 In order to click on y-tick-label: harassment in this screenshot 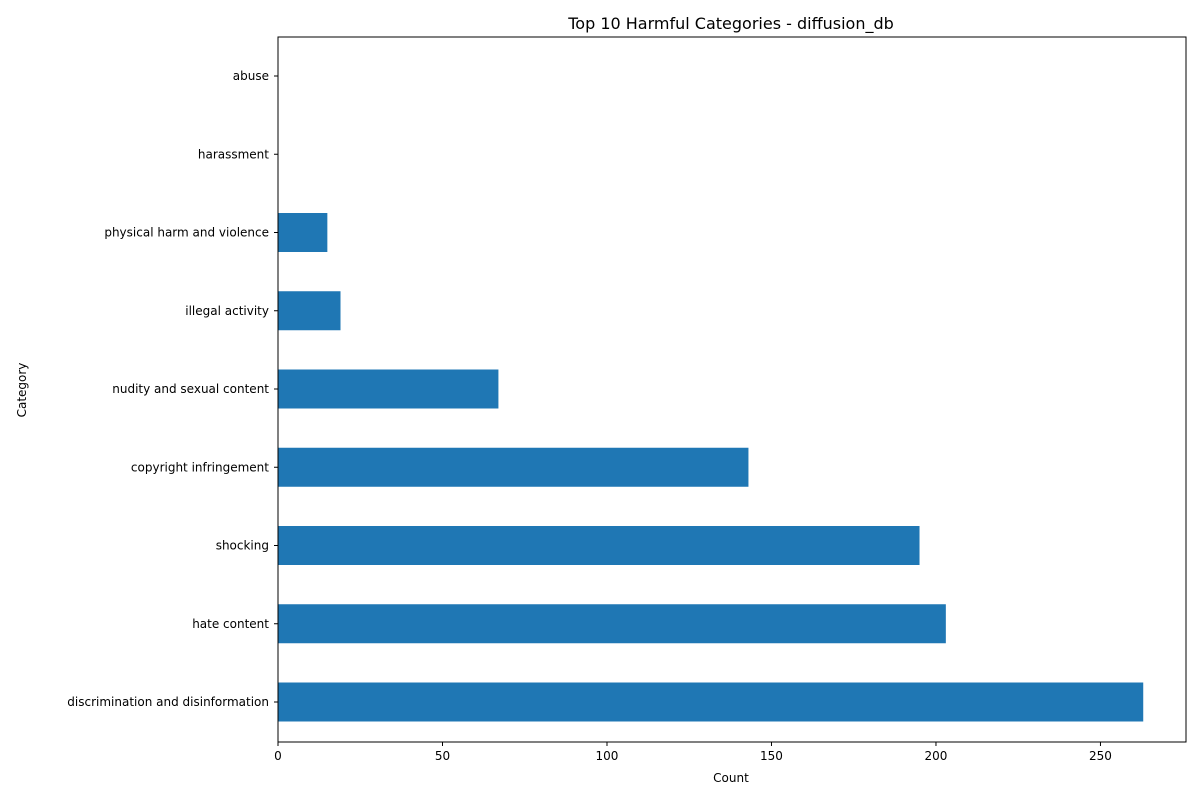, I will do `click(233, 154)`.